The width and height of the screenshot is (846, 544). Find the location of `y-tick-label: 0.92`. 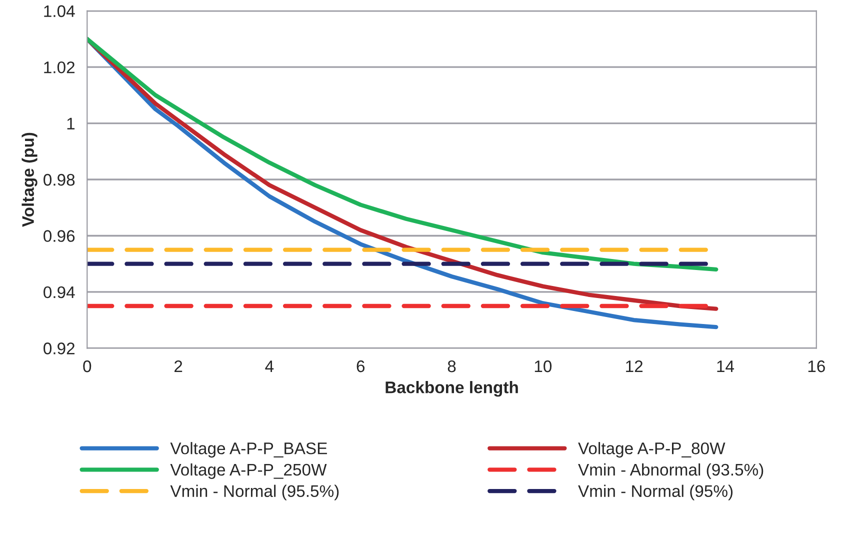

y-tick-label: 0.92 is located at coordinates (59, 348).